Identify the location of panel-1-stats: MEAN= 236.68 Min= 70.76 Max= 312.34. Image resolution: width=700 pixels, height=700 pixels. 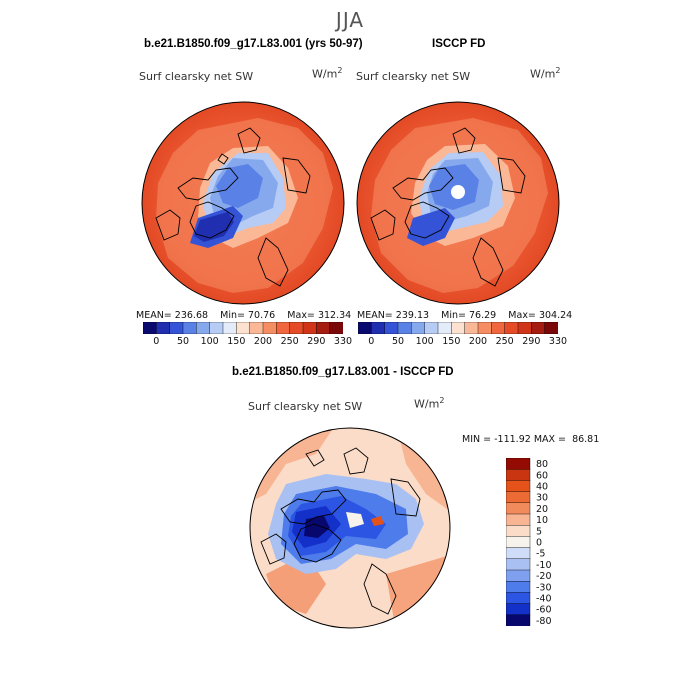
(244, 315).